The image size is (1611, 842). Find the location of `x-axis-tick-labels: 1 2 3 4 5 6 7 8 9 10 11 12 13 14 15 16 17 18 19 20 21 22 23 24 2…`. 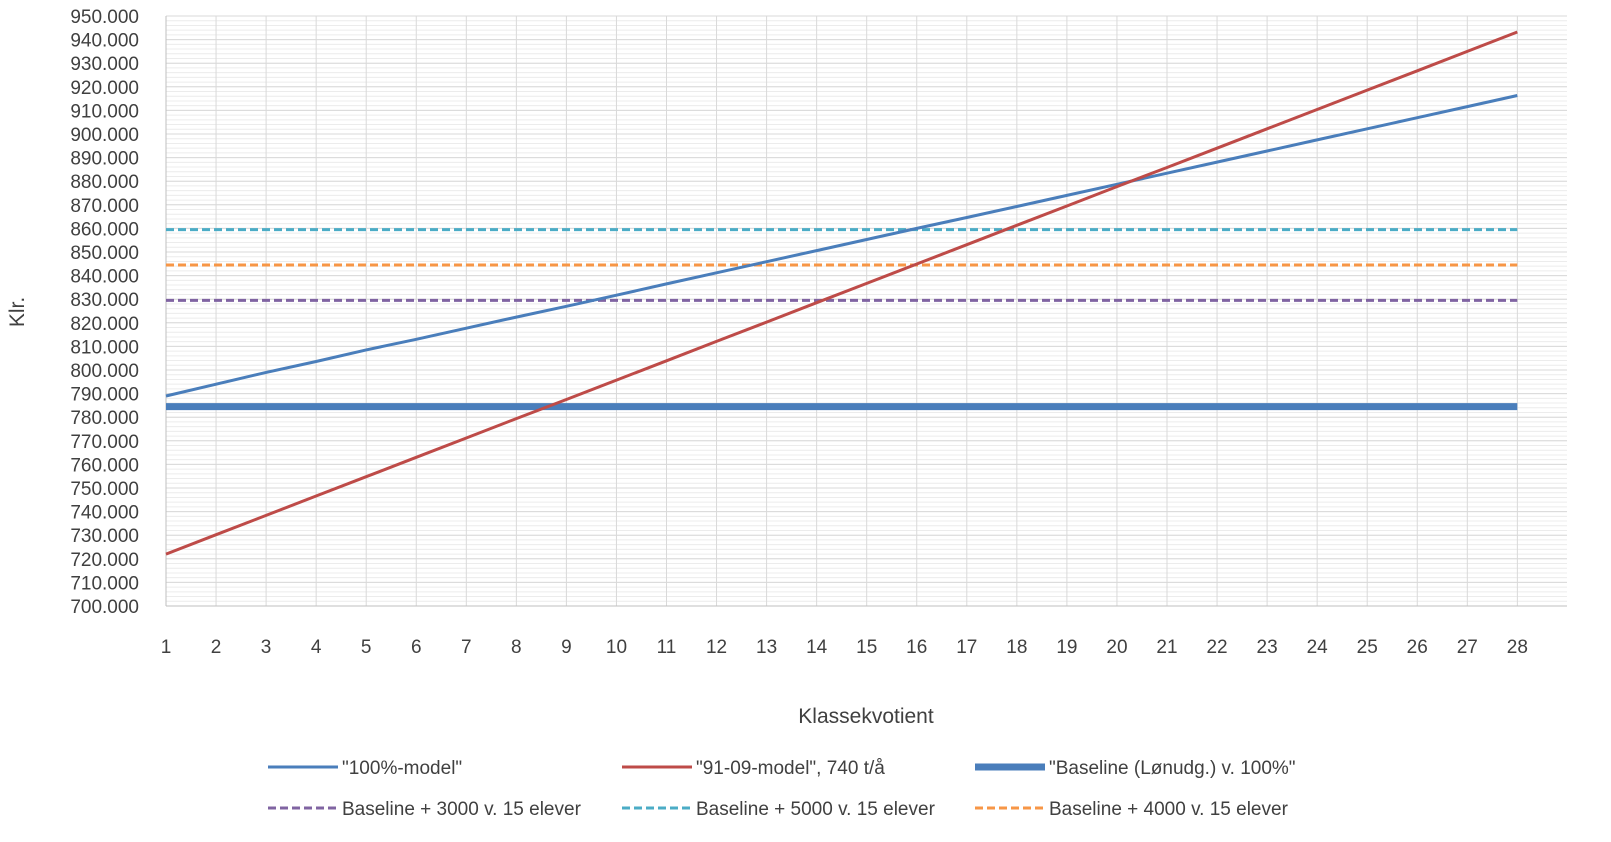

x-axis-tick-labels: 1 2 3 4 5 6 7 8 9 10 11 12 13 14 15 16 17 18 19 20 21 22 23 24 2… is located at coordinates (844, 647).